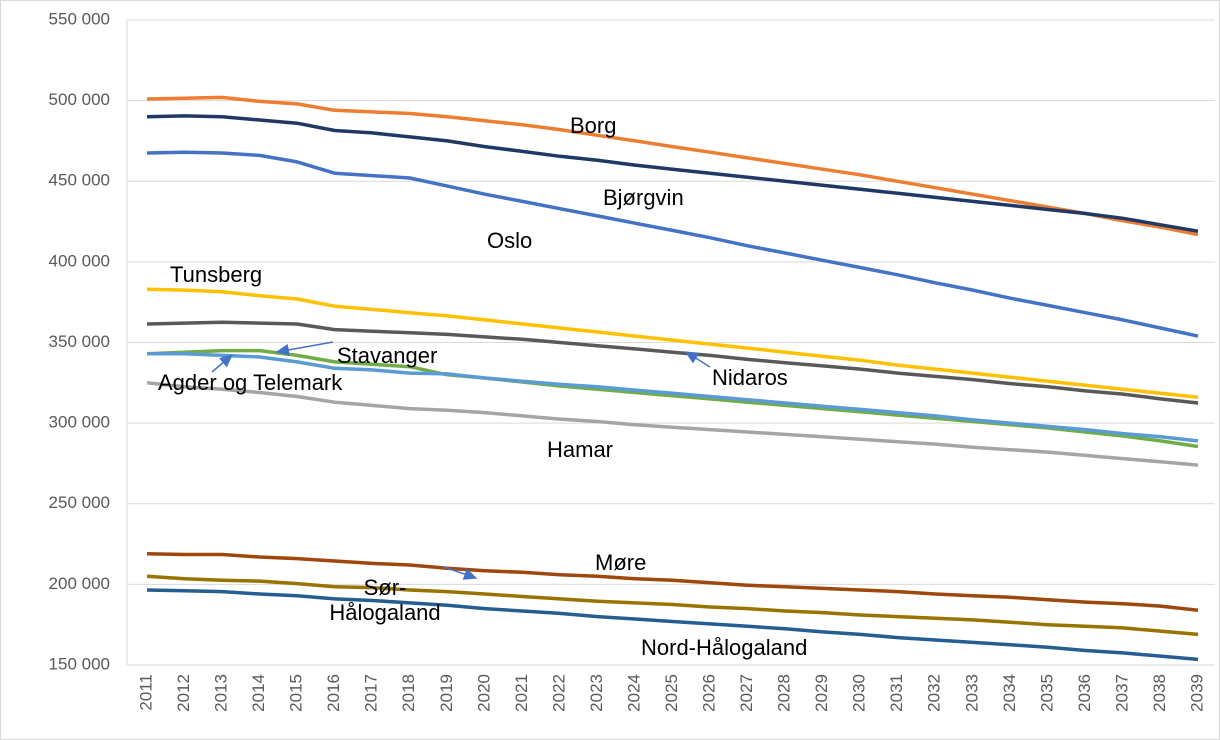 The image size is (1220, 740). What do you see at coordinates (333, 693) in the screenshot?
I see `x-tick-label: 2016` at bounding box center [333, 693].